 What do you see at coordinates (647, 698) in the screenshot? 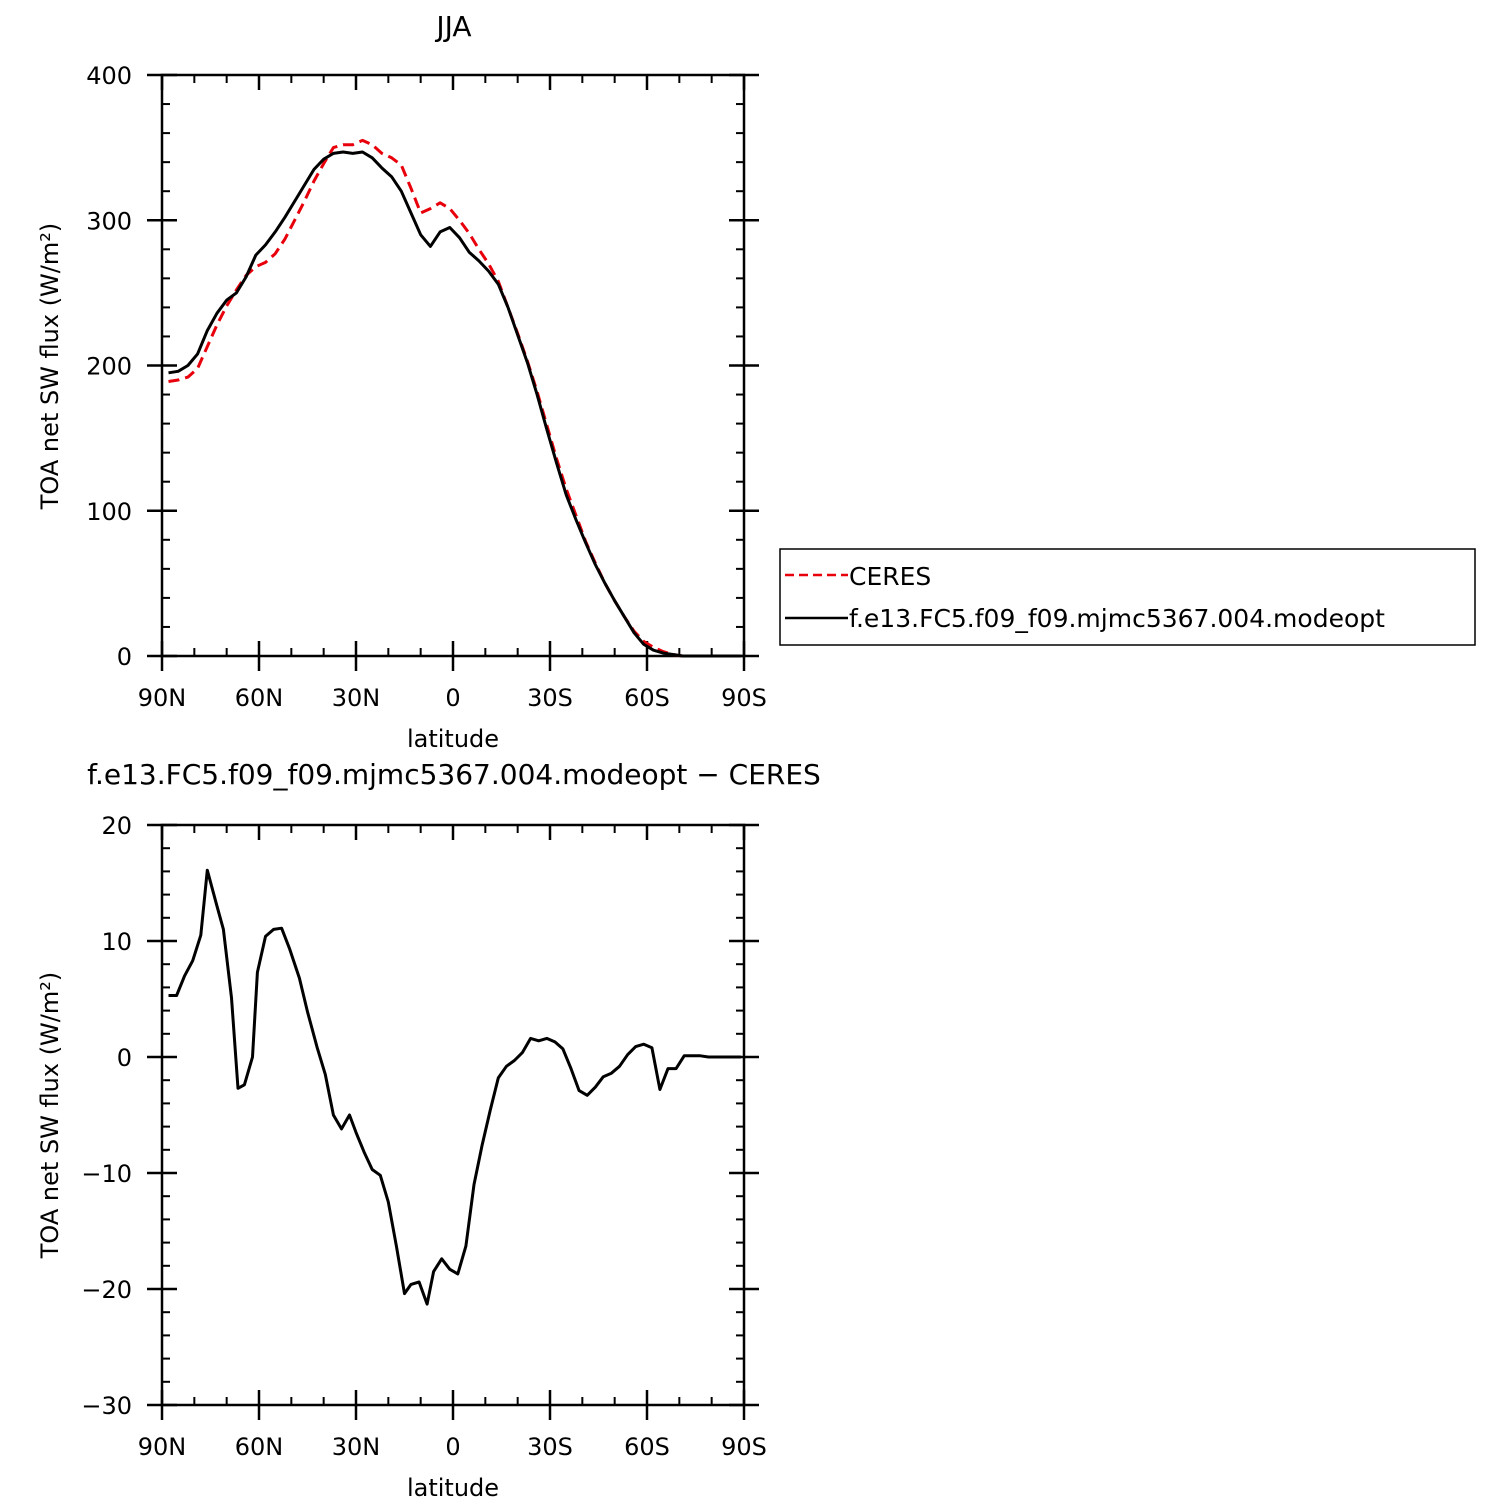
I see `top-xtick-label: 60S` at bounding box center [647, 698].